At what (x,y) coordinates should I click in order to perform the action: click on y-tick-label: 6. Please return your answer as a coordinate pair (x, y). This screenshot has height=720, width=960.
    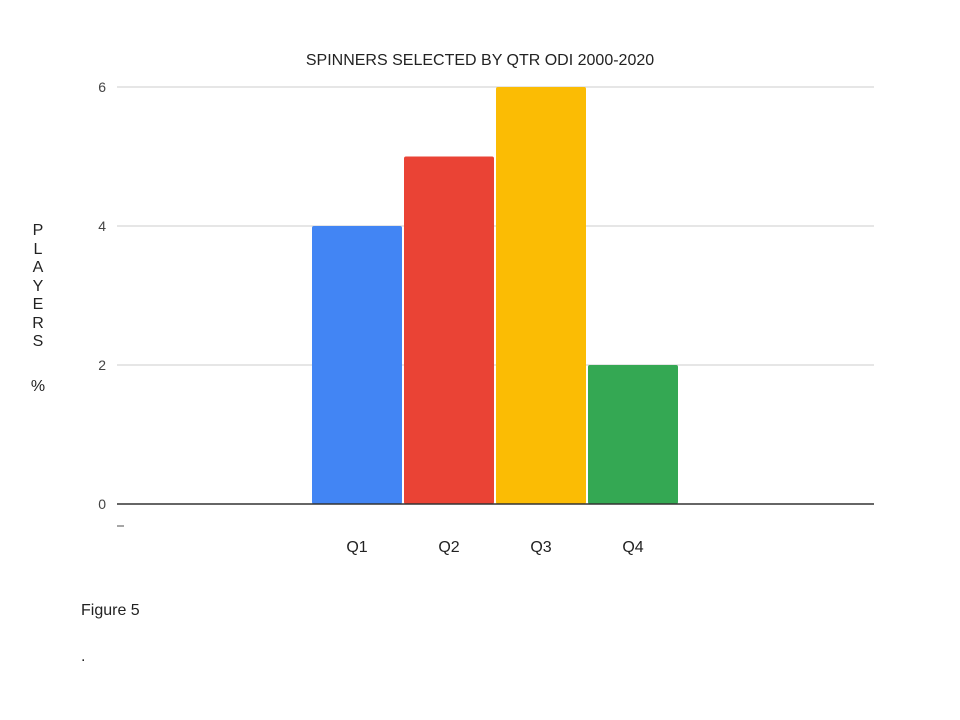
    Looking at the image, I should click on (102, 87).